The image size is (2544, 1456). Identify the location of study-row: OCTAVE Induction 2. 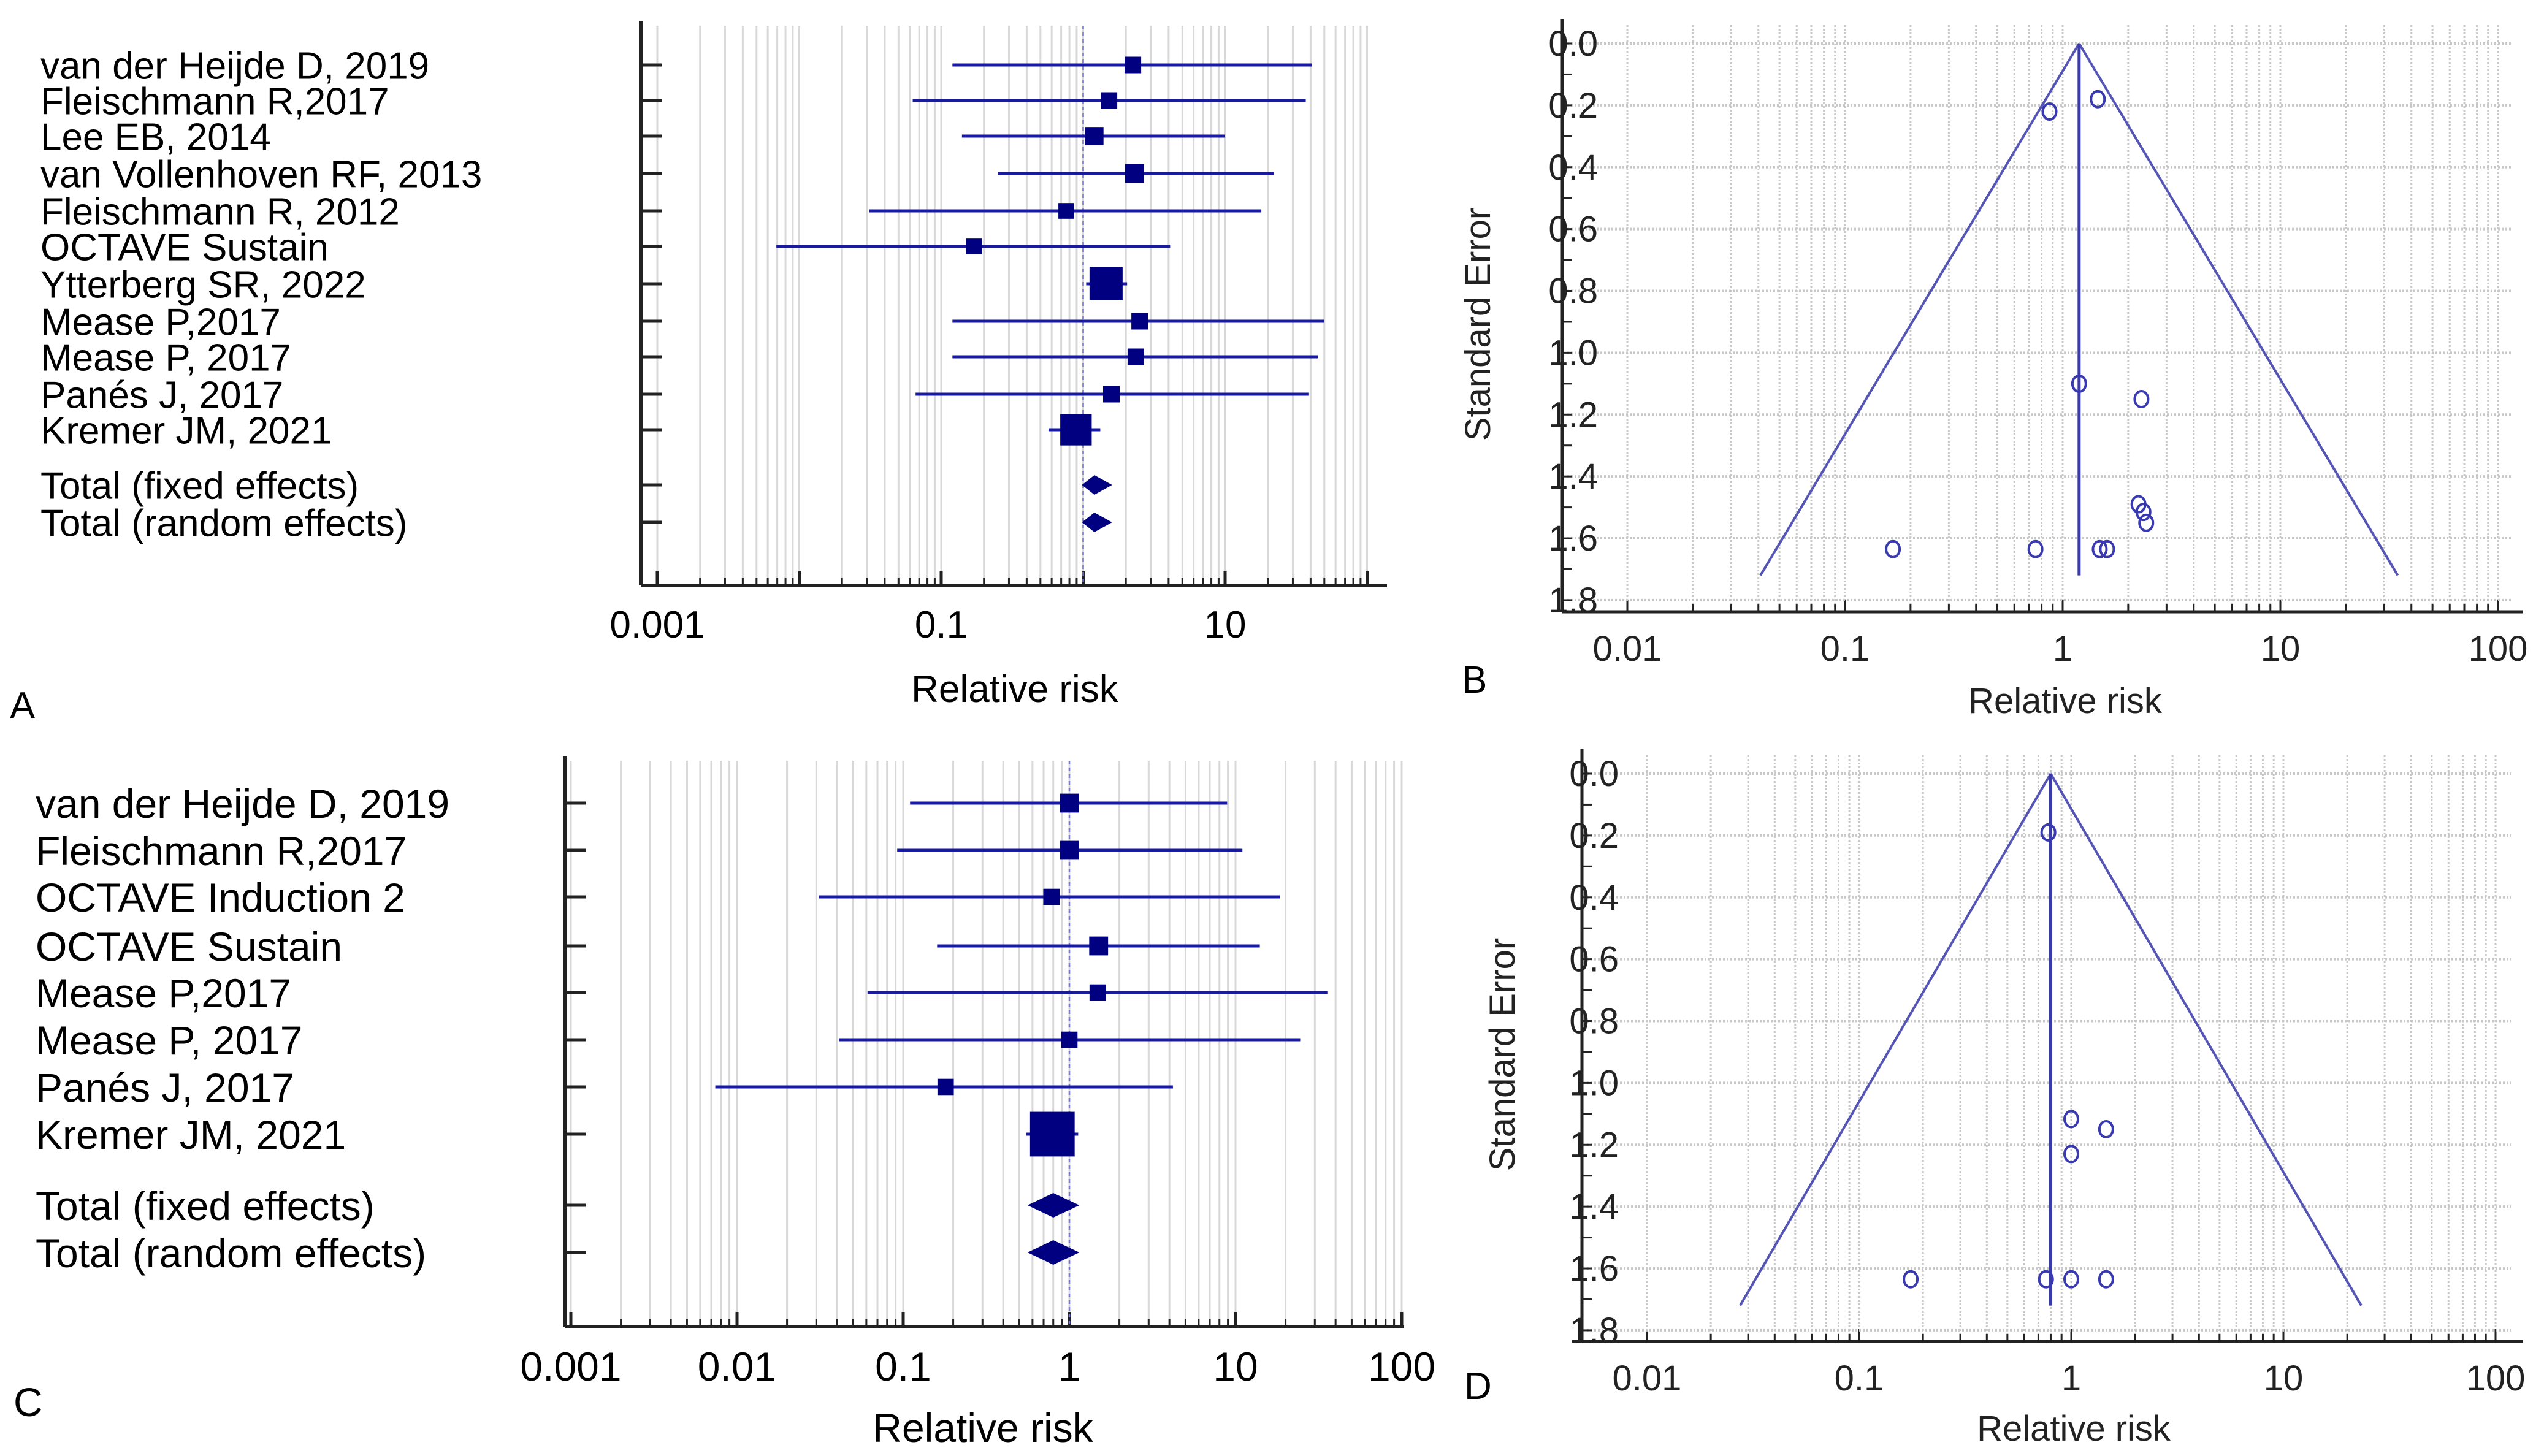
(658, 897).